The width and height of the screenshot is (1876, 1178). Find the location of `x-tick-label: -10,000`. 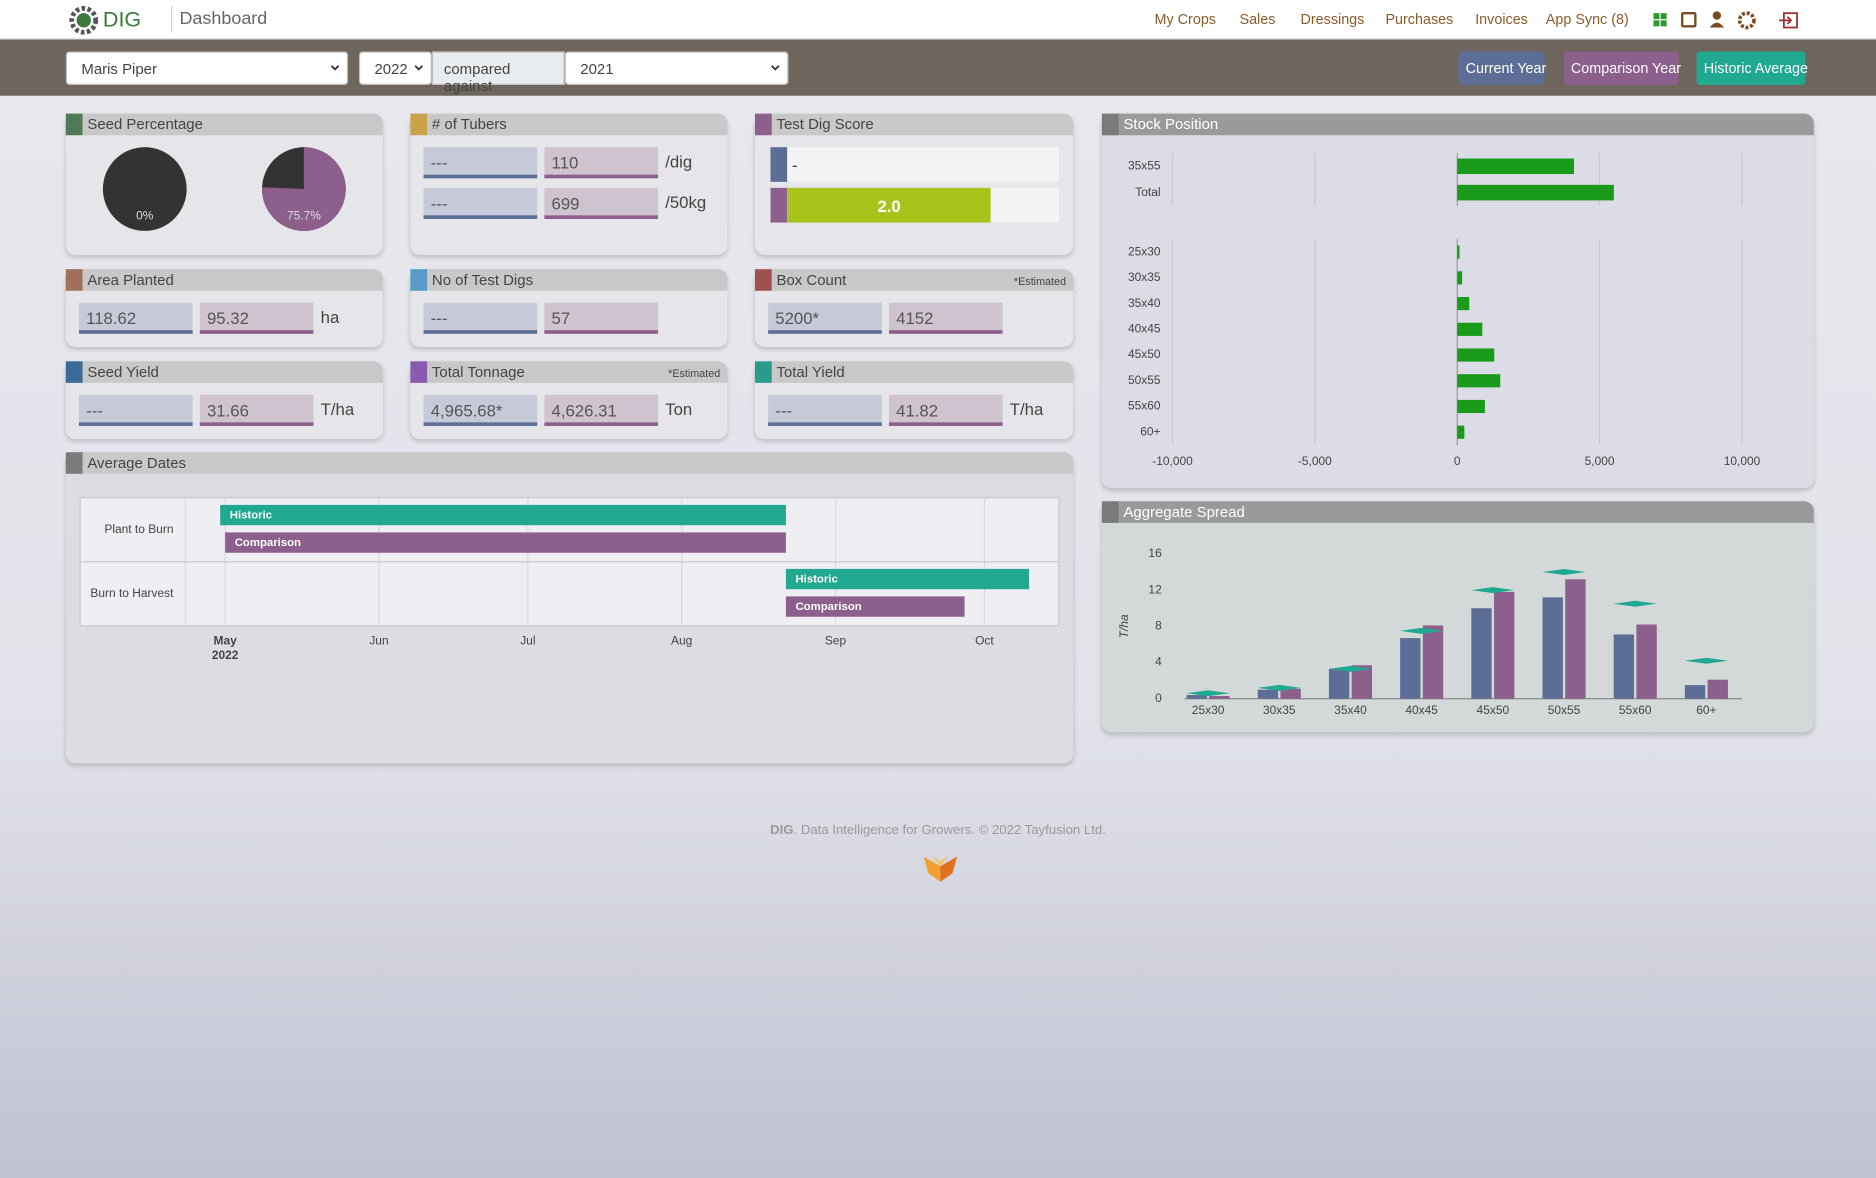

x-tick-label: -10,000 is located at coordinates (1172, 461).